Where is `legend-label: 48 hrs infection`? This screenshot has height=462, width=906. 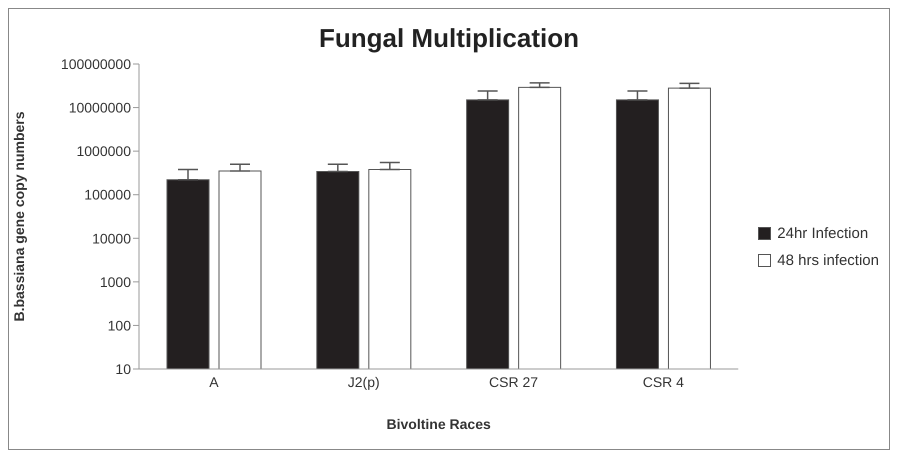
legend-label: 48 hrs infection is located at coordinates (828, 260).